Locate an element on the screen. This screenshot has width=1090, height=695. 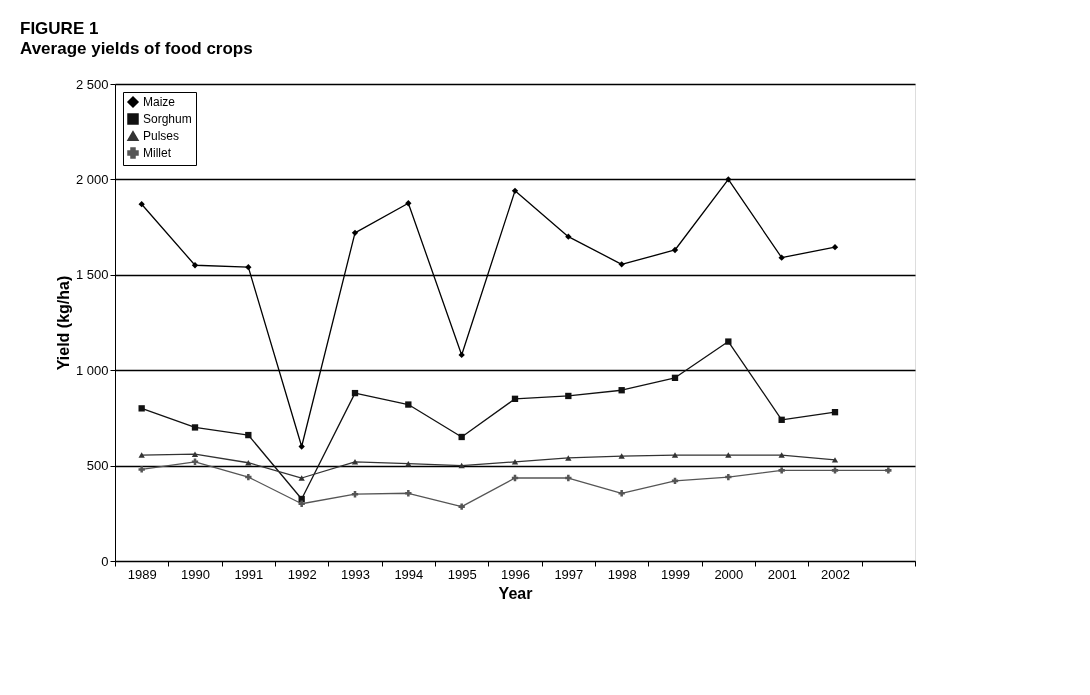
x-tick-label: 1989 is located at coordinates (142, 574).